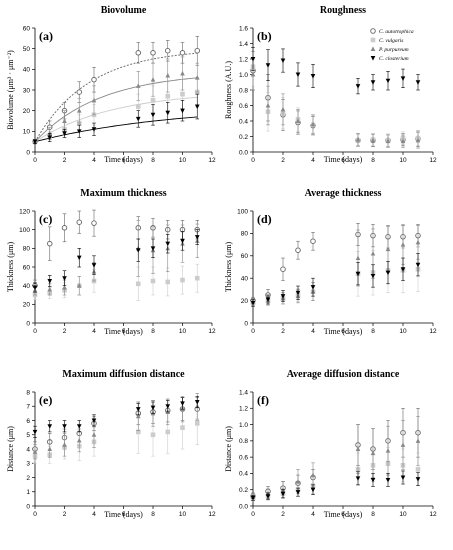 The width and height of the screenshot is (453, 550). I want to click on panel-label: (a), so click(46, 36).